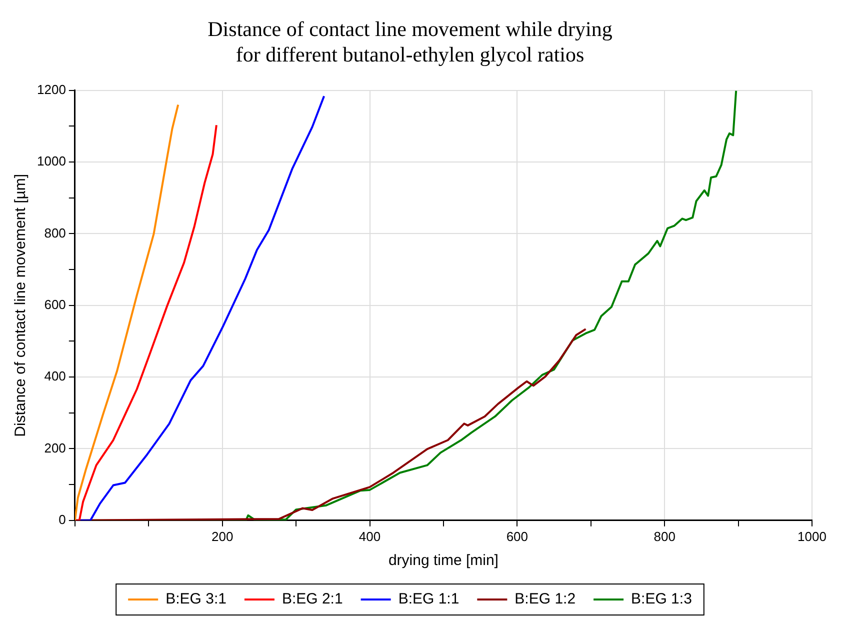  What do you see at coordinates (55, 304) in the screenshot?
I see `y-tick-label: 600` at bounding box center [55, 304].